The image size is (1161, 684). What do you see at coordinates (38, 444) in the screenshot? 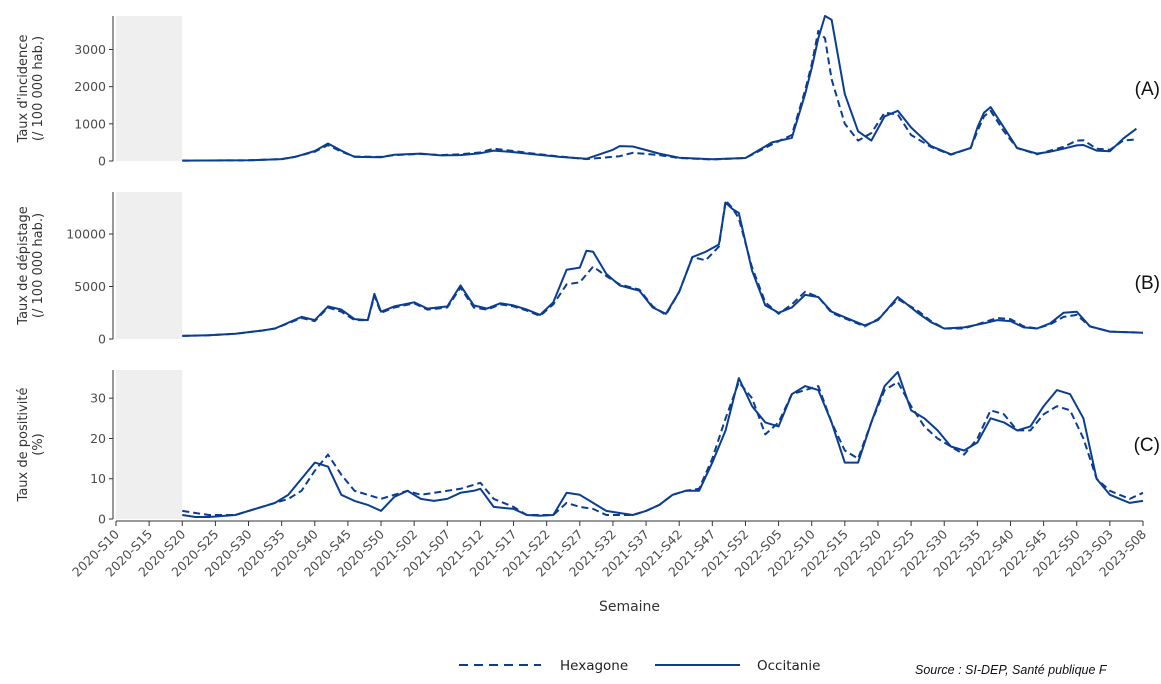
I see `y-axis-title-line: (%)` at bounding box center [38, 444].